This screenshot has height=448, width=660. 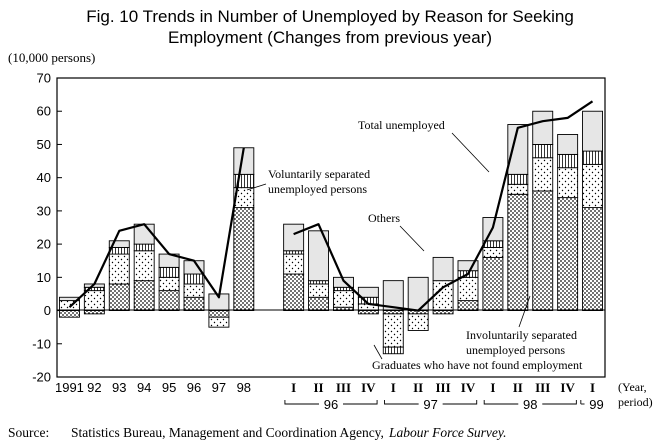 I want to click on x-tick-label: 92, so click(x=94, y=387).